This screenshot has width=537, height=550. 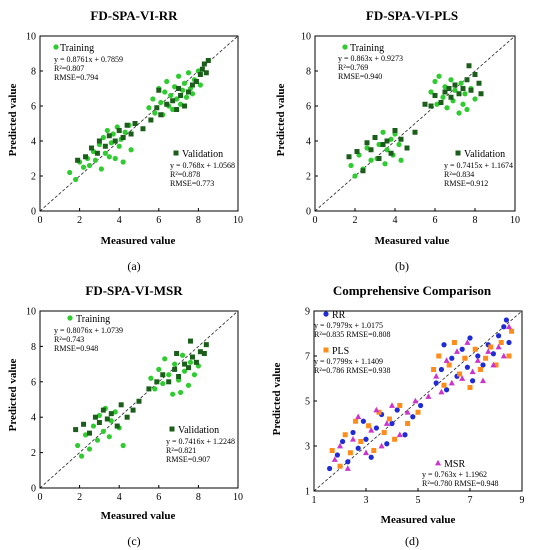 What do you see at coordinates (438, 462) in the screenshot?
I see `legend-marker-msr` at bounding box center [438, 462].